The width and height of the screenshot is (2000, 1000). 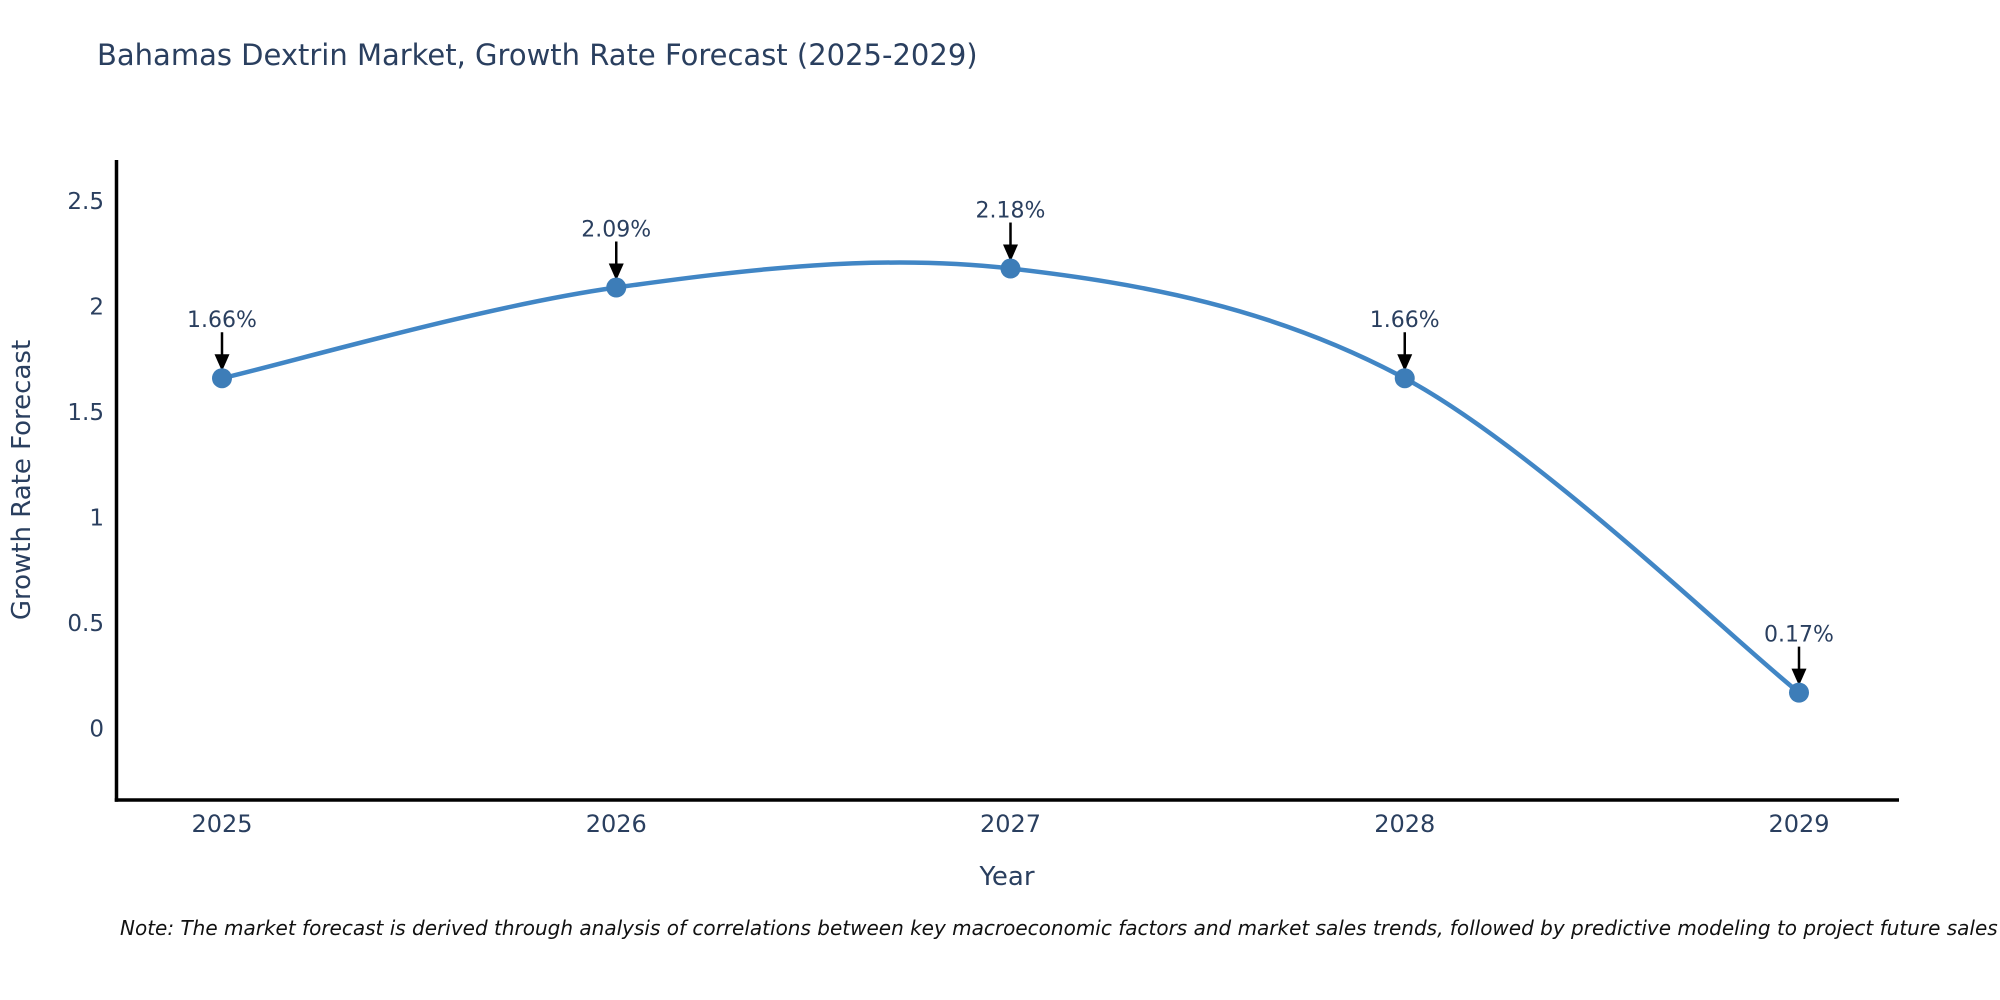 I want to click on y-axis-title: Growth Rate Forecast, so click(x=22, y=480).